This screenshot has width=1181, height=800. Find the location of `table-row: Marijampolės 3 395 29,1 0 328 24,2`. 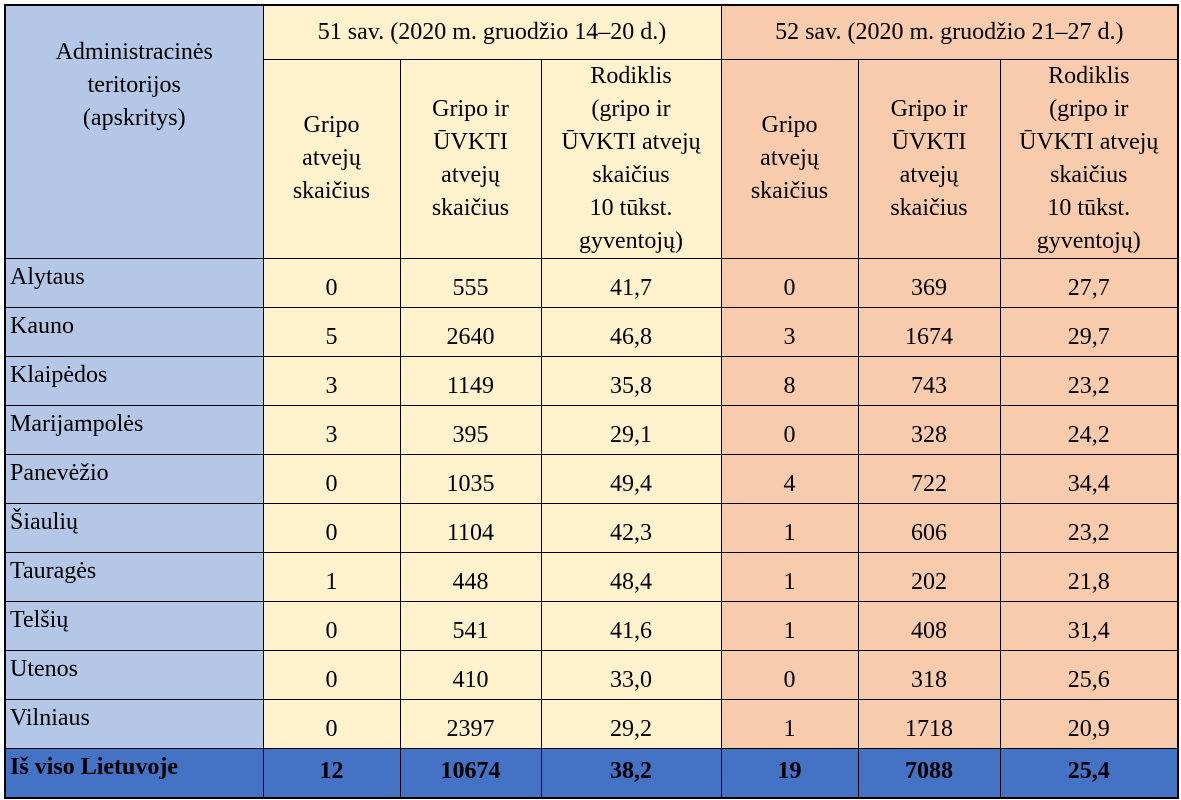

table-row: Marijampolės 3 395 29,1 0 328 24,2 is located at coordinates (591, 429).